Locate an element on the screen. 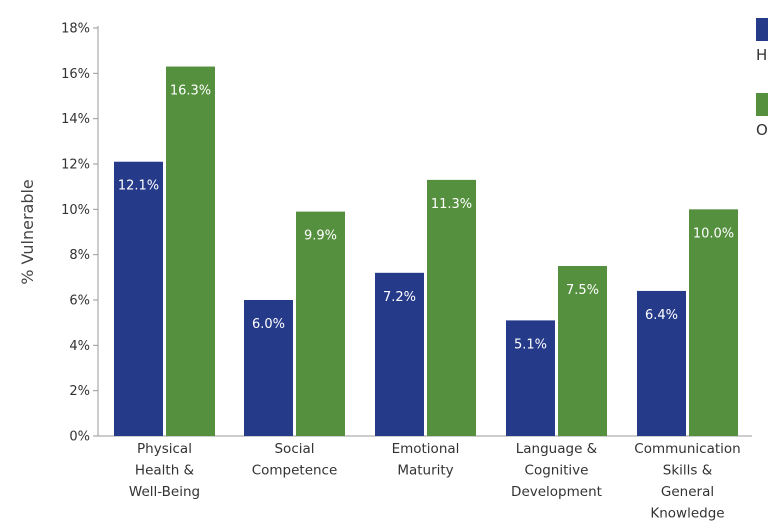 Image resolution: width=768 pixels, height=529 pixels. legend-label: O is located at coordinates (762, 130).